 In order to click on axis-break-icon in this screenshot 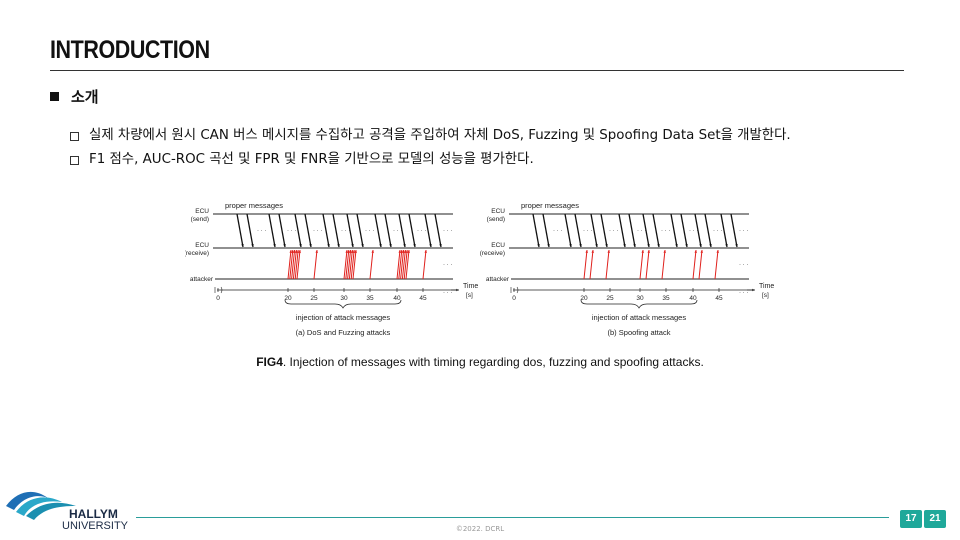, I will do `click(514, 290)`.